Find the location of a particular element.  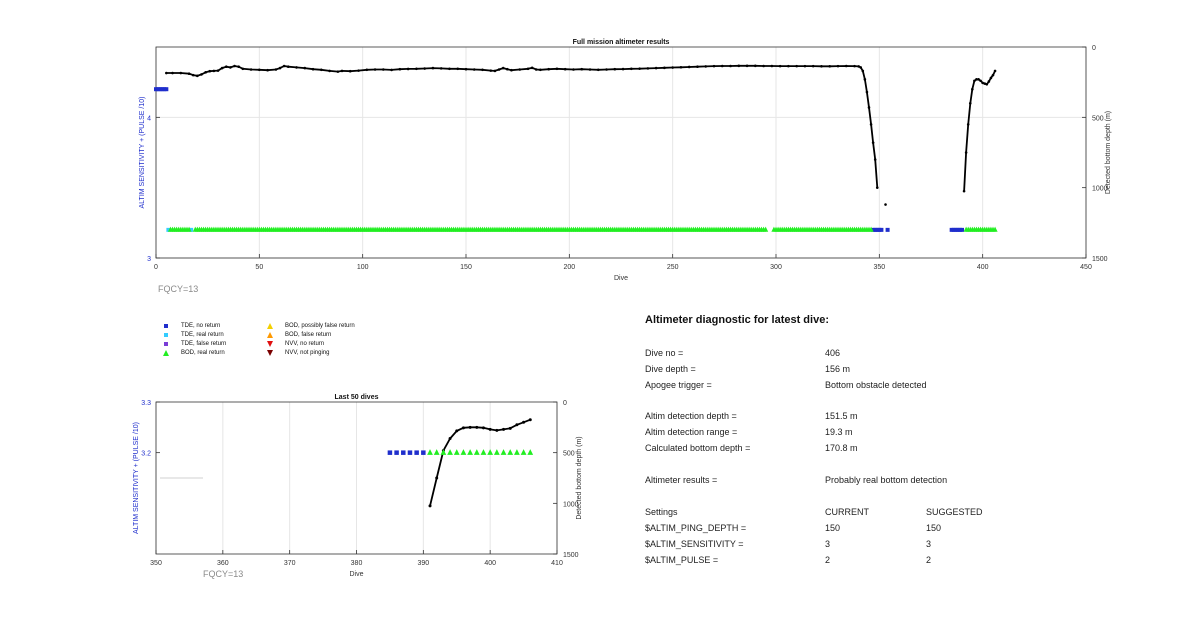

last50-chart-y-right-tick-label: 500 is located at coordinates (569, 454).